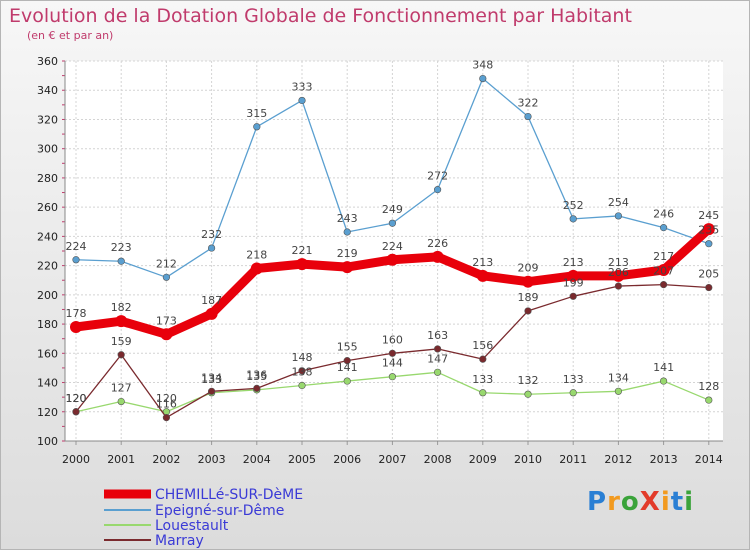 This screenshot has height=550, width=750. What do you see at coordinates (618, 202) in the screenshot?
I see `data-label: 254` at bounding box center [618, 202].